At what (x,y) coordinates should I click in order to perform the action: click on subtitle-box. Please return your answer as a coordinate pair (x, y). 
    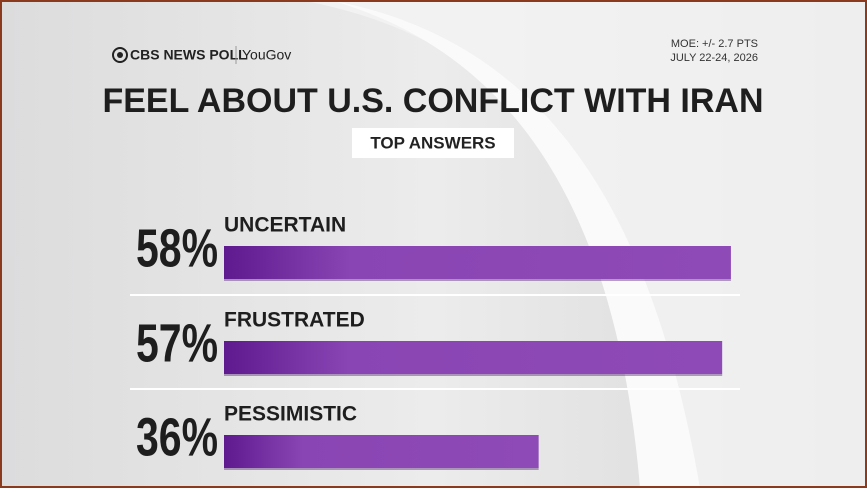
    Looking at the image, I should click on (433, 143).